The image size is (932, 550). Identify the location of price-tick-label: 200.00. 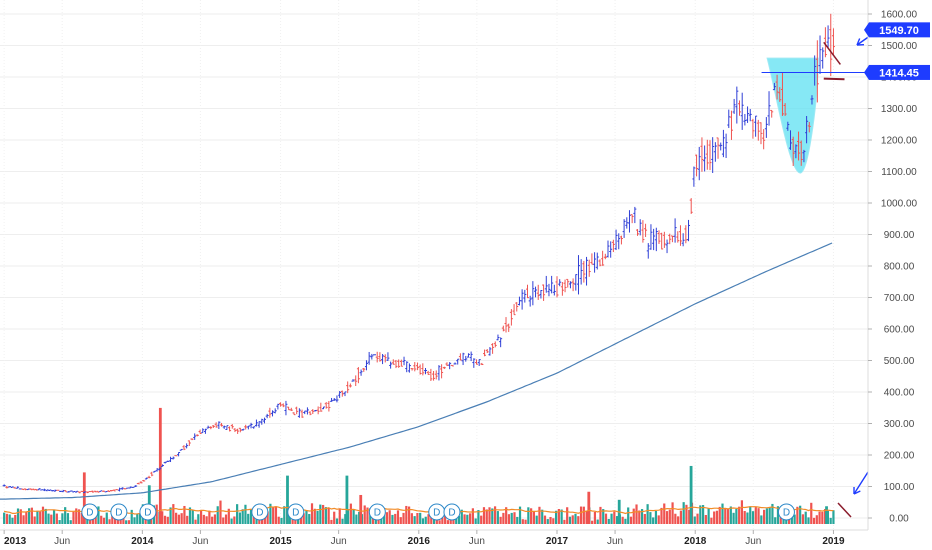
(899, 456).